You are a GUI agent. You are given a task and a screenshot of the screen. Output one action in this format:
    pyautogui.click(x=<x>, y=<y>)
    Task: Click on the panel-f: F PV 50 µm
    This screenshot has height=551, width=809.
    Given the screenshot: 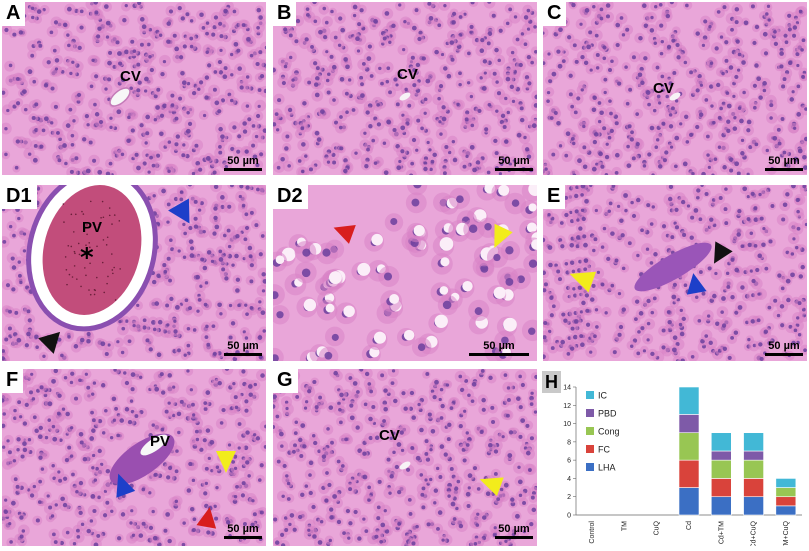 What is the action you would take?
    pyautogui.click(x=134, y=457)
    